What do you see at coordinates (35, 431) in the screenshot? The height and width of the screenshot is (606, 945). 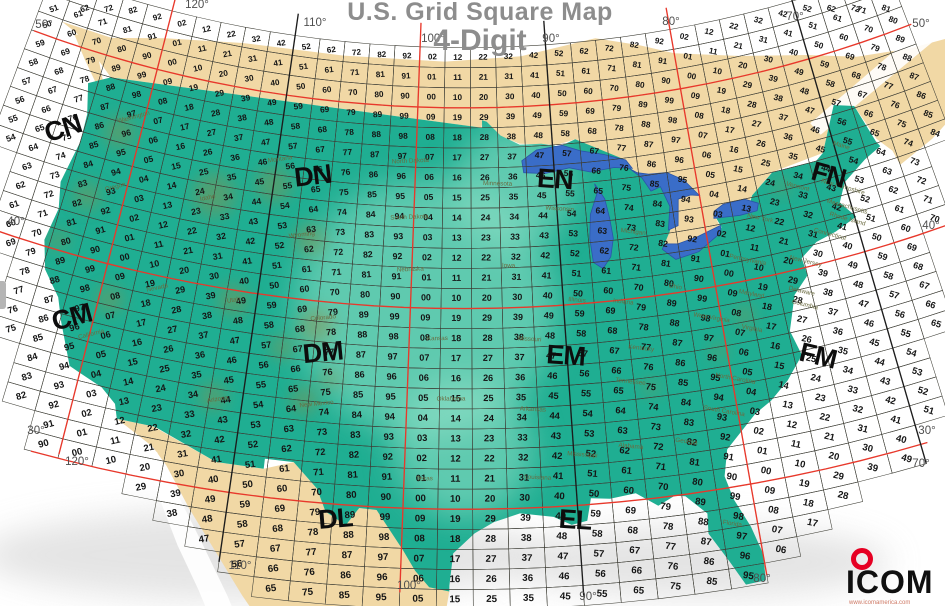 I see `latitude-label: 30°` at bounding box center [35, 431].